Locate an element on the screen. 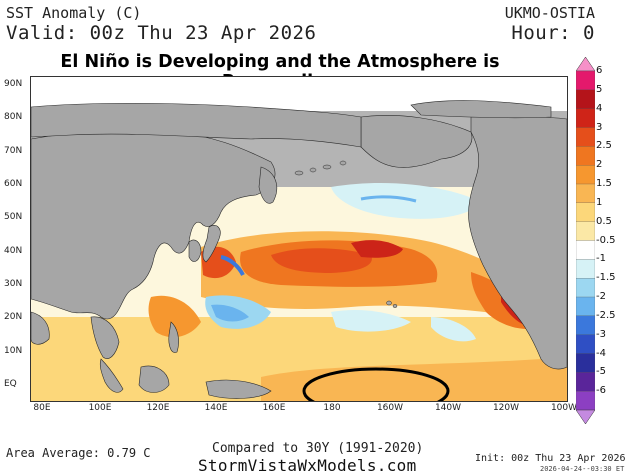  aleutian-cool-streak is located at coordinates (388, 199).